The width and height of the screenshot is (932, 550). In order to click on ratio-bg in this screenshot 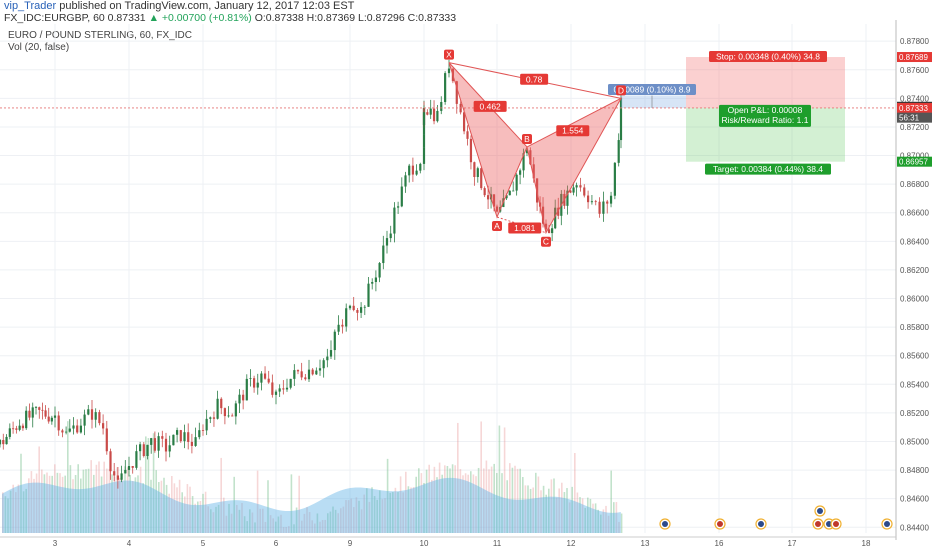, I will do `click(573, 131)`.